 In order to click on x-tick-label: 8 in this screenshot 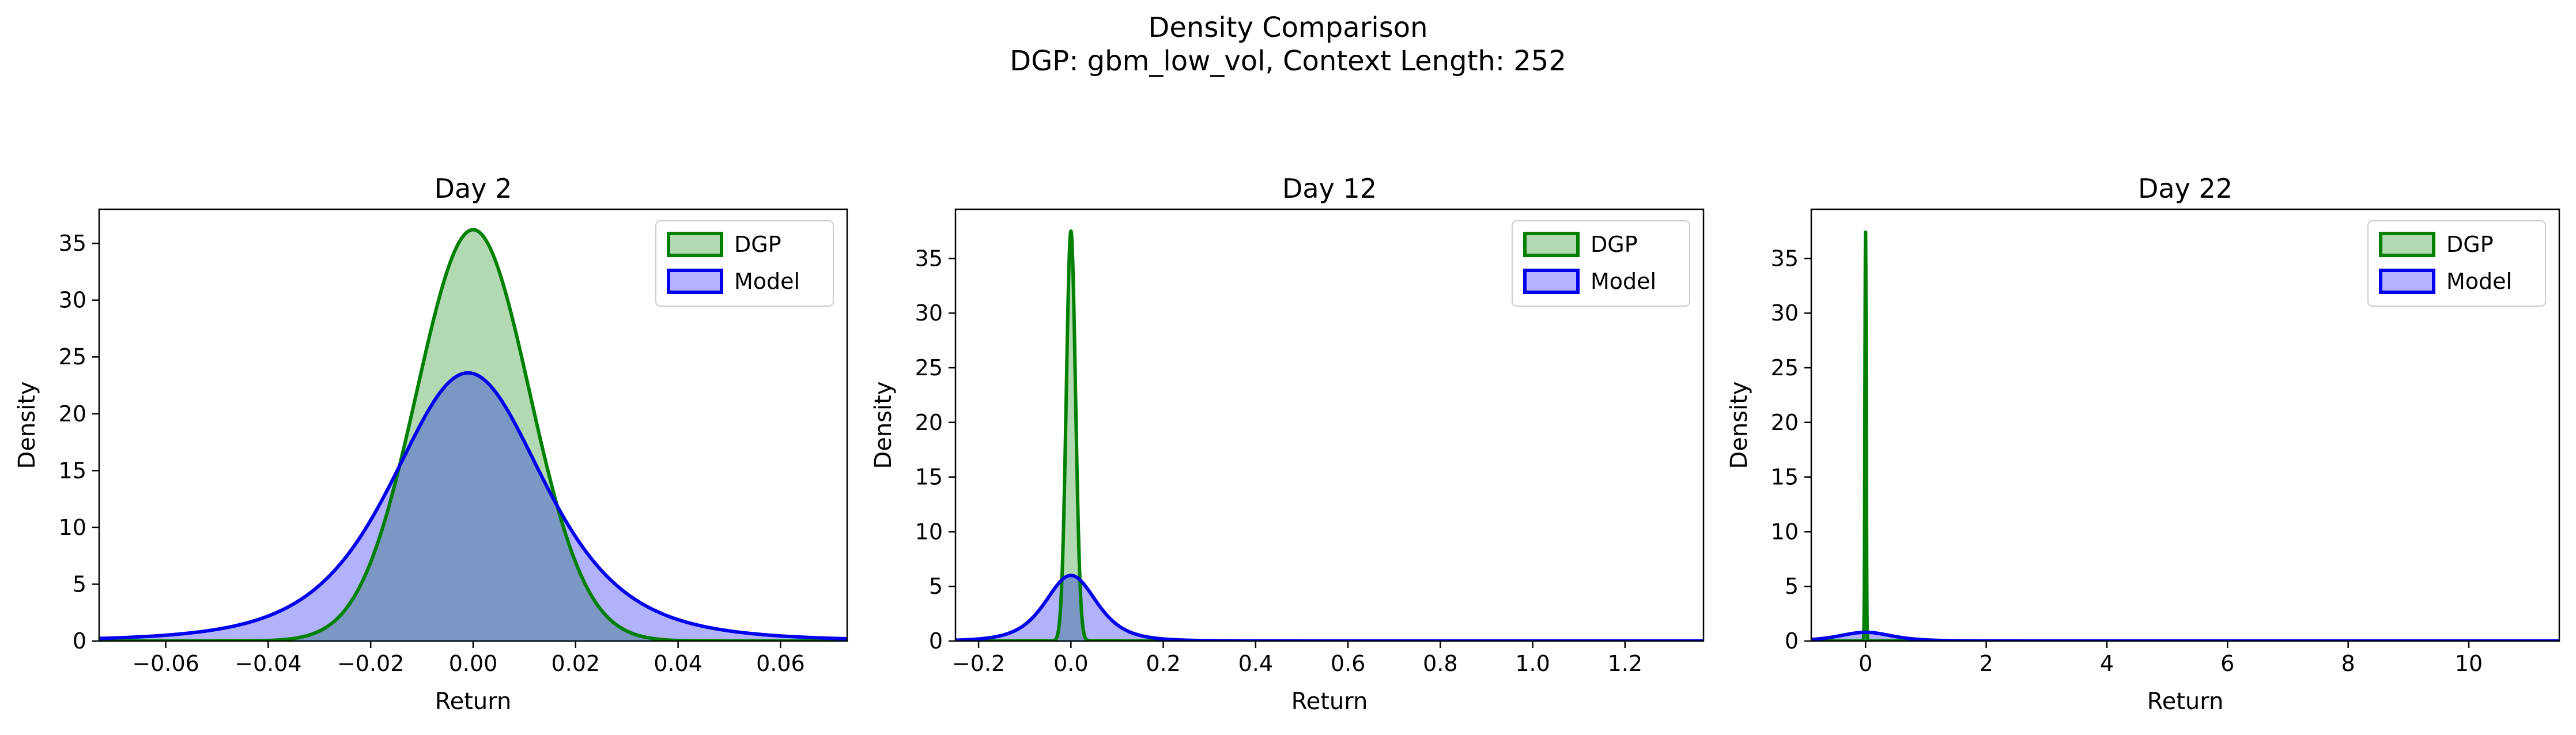, I will do `click(2348, 663)`.